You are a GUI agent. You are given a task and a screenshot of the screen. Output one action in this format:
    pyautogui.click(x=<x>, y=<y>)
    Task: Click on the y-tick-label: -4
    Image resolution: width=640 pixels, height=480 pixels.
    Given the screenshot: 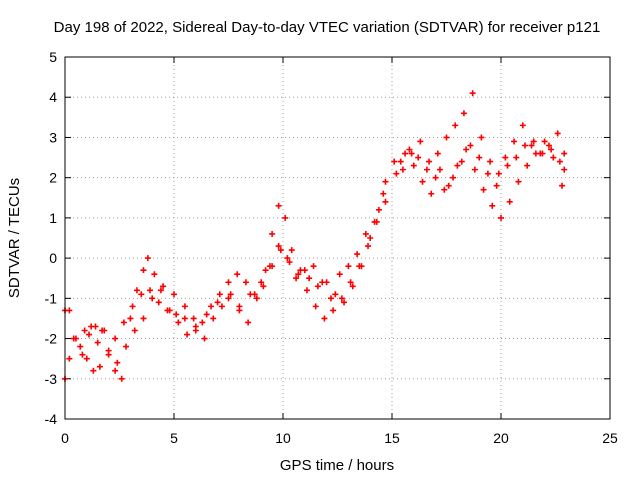 What is the action you would take?
    pyautogui.click(x=51, y=419)
    